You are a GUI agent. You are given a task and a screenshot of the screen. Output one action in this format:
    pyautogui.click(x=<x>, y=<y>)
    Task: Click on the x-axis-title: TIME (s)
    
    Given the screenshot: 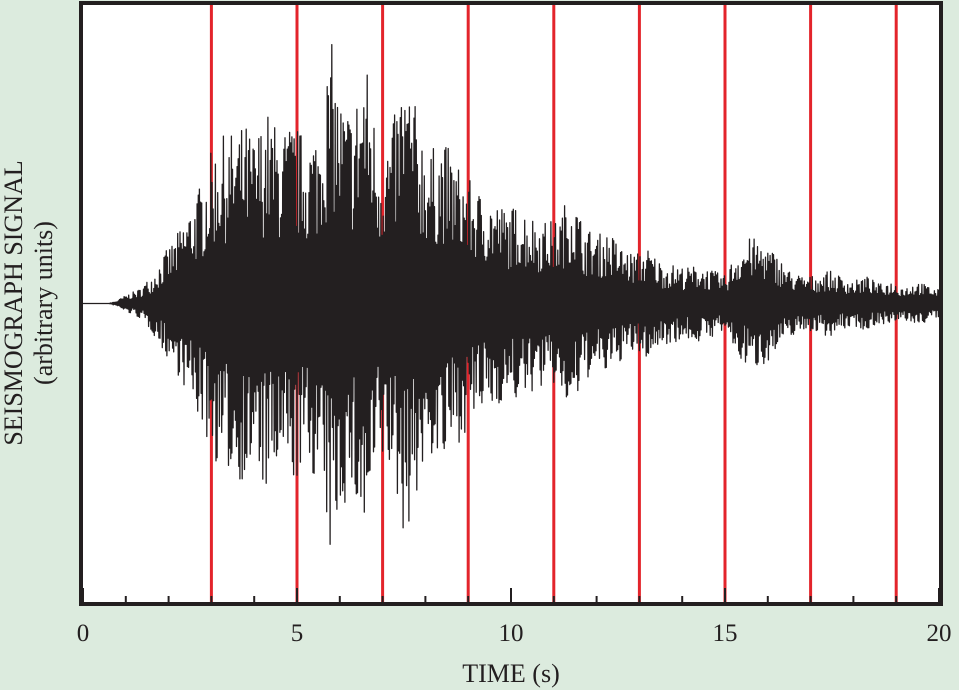 What is the action you would take?
    pyautogui.click(x=510, y=673)
    